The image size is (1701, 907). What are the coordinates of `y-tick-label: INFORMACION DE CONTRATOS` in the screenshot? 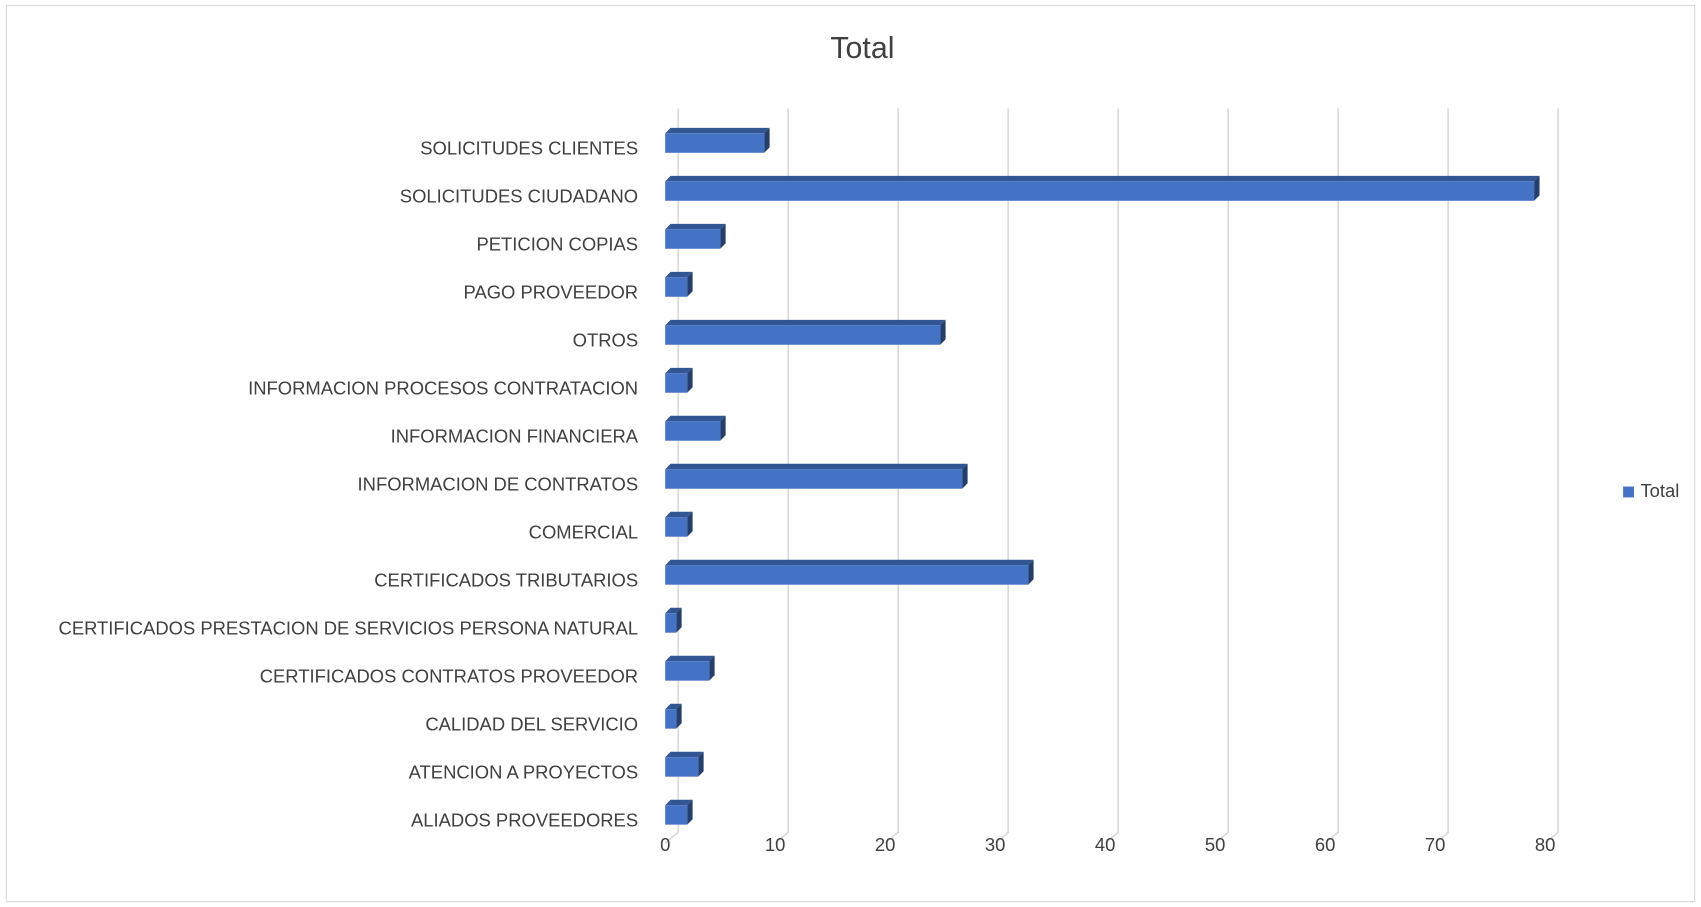 It's located at (498, 483).